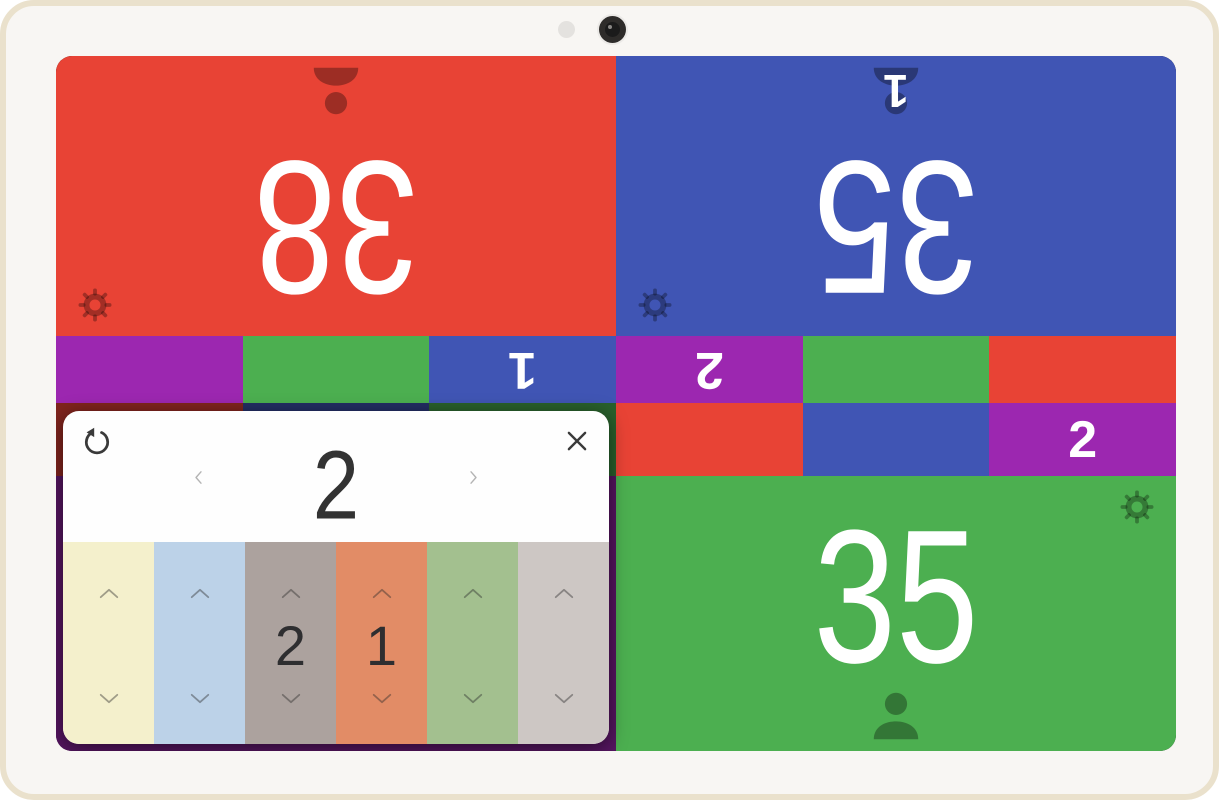  I want to click on player-number-badge: 1, so click(896, 91).